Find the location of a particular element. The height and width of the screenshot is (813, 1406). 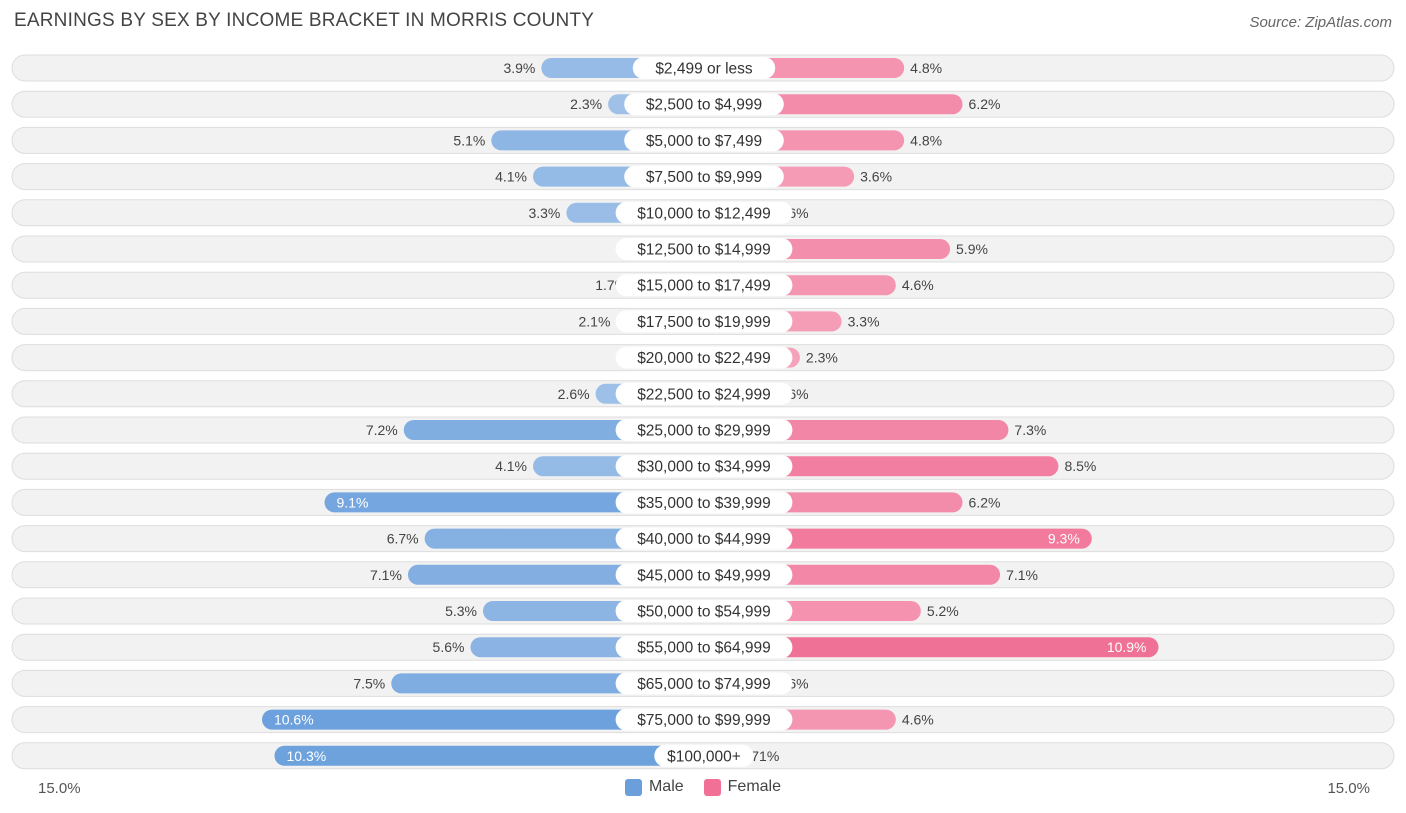

bar-row: 4.1% 8.5% $30,000 to $34,999 is located at coordinates (703, 466).